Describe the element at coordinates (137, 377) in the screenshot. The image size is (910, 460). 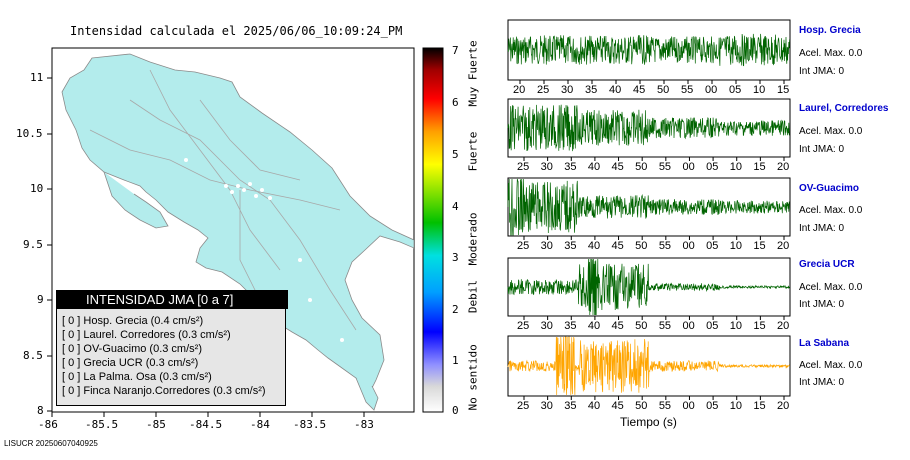
I see `legend-row: [ 0 ] La Palma. Osa (0.3 cm/s²)` at that location.